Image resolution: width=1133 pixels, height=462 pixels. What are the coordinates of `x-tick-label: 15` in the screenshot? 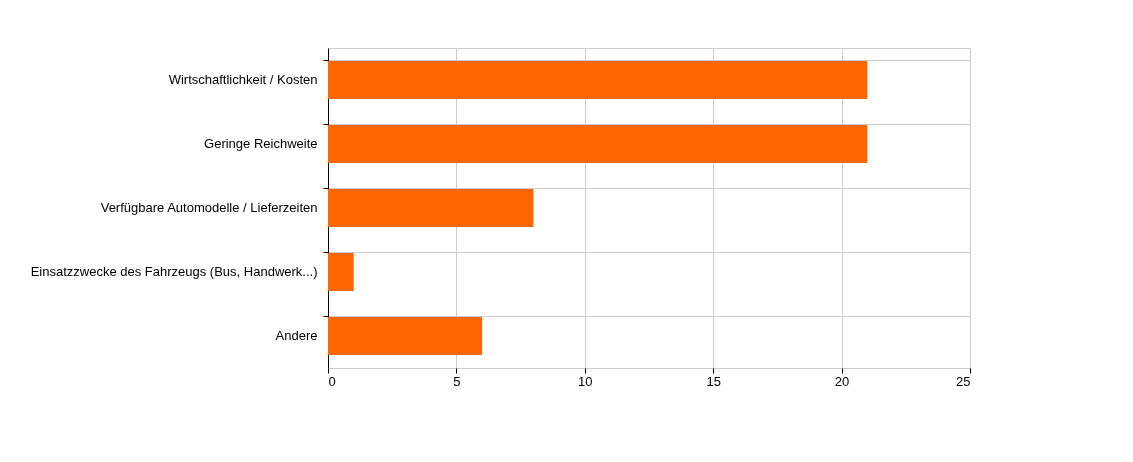 It's located at (713, 381).